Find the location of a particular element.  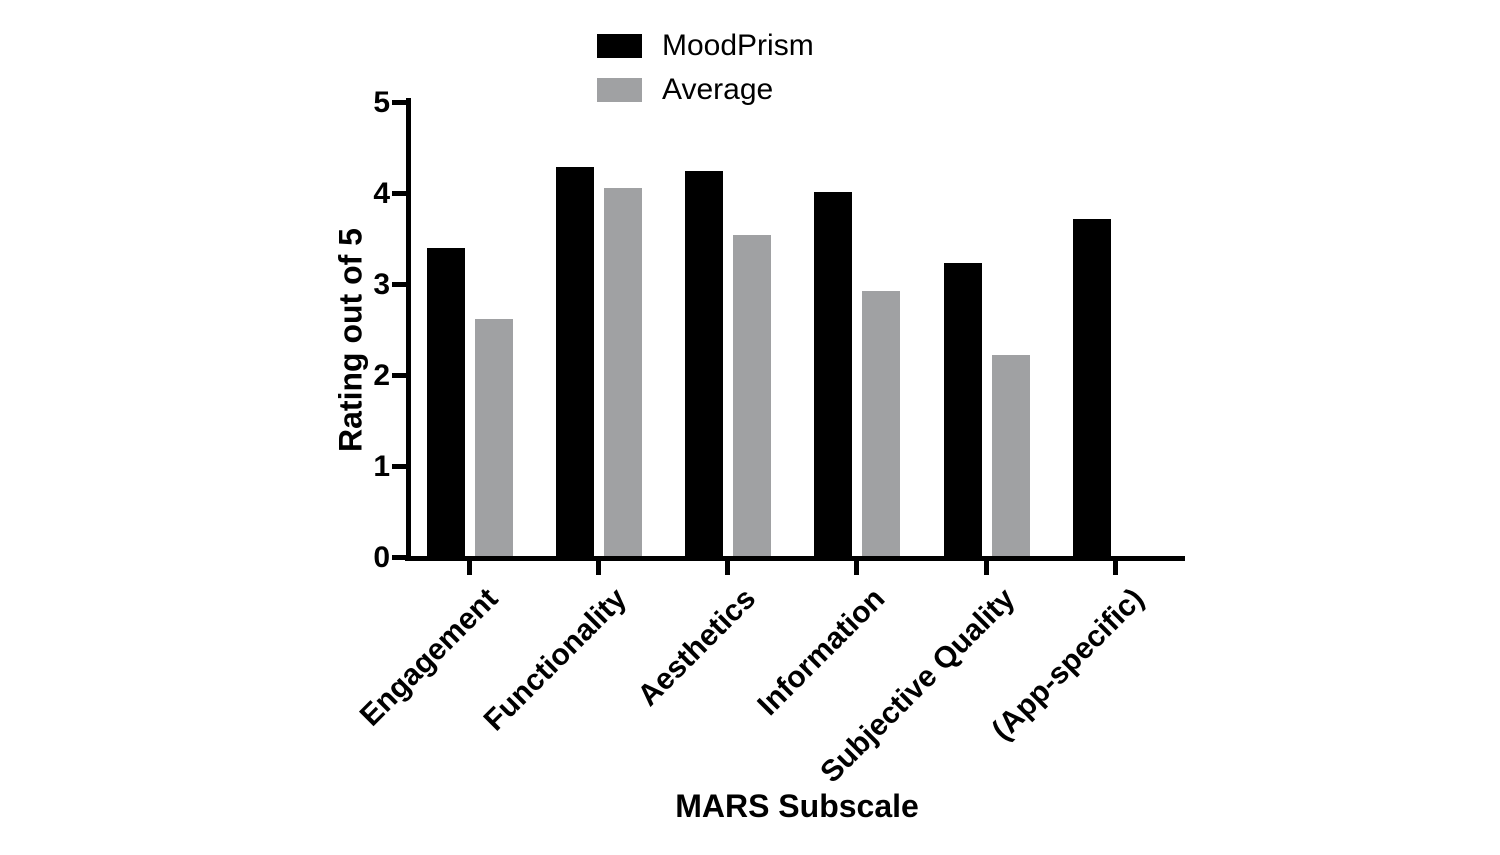

x-axis-title: MARS Subscale is located at coordinates (797, 806).